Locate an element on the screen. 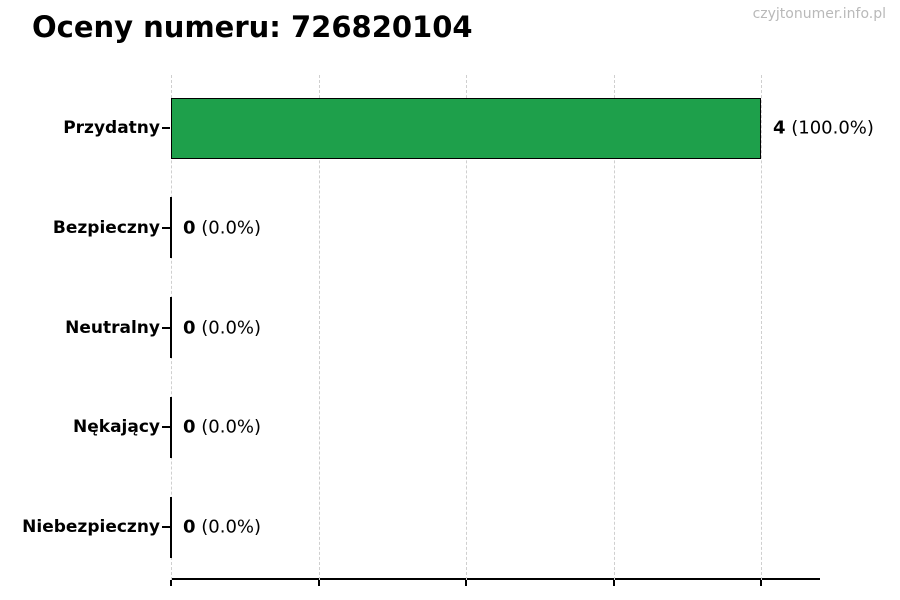 The width and height of the screenshot is (900, 600). x-axis-line is located at coordinates (495, 579).